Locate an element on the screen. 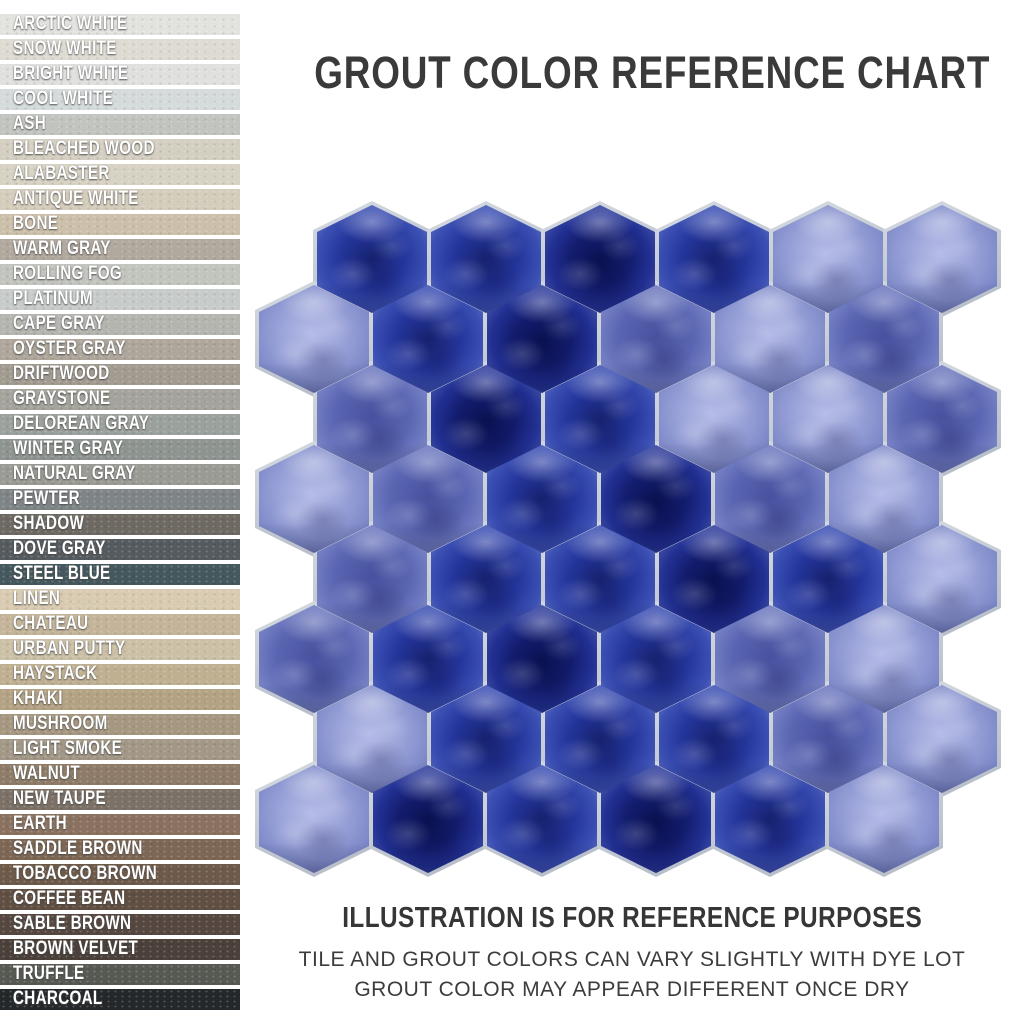 Image resolution: width=1024 pixels, height=1024 pixels. swatch-label: PEWTER is located at coordinates (46, 498).